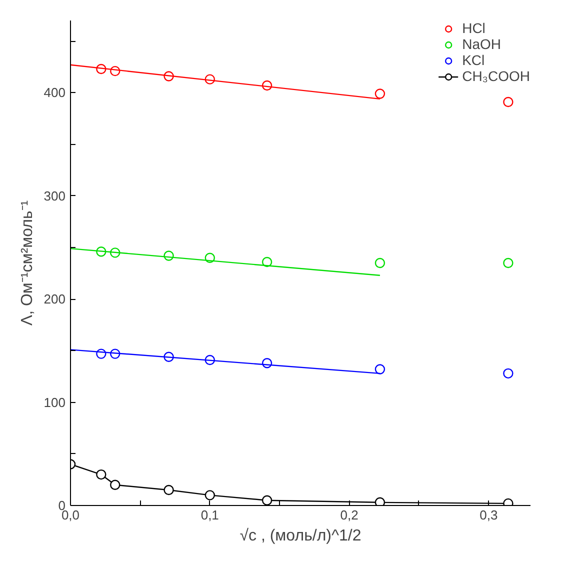 This screenshot has width=578, height=565. Describe the element at coordinates (55, 402) in the screenshot. I see `y-tick-label: 100` at that location.